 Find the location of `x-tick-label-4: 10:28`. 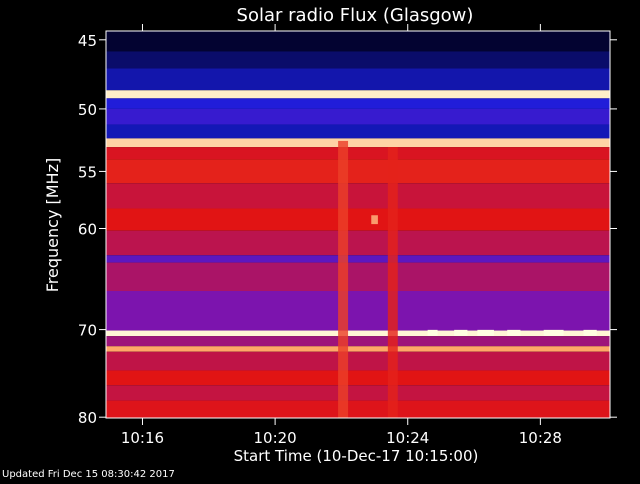

x-tick-label-4: 10:28 is located at coordinates (540, 438).